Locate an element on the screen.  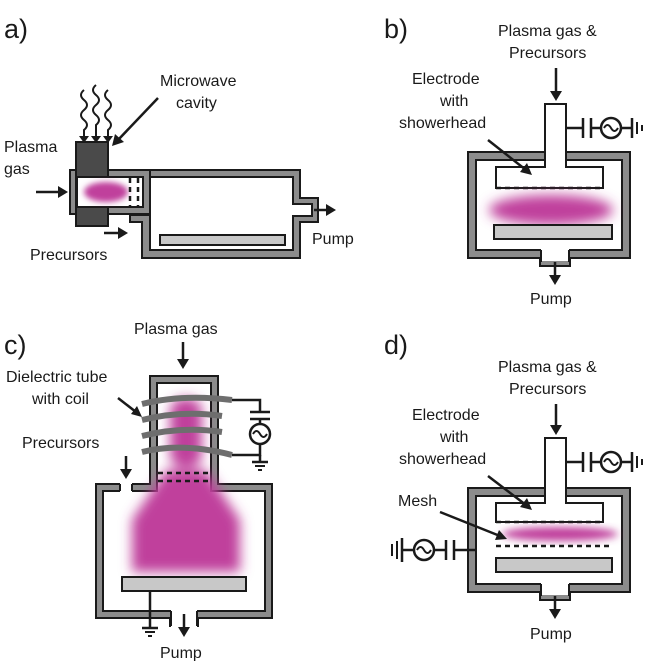
electrode-label-b-2: with is located at coordinates (453, 101).